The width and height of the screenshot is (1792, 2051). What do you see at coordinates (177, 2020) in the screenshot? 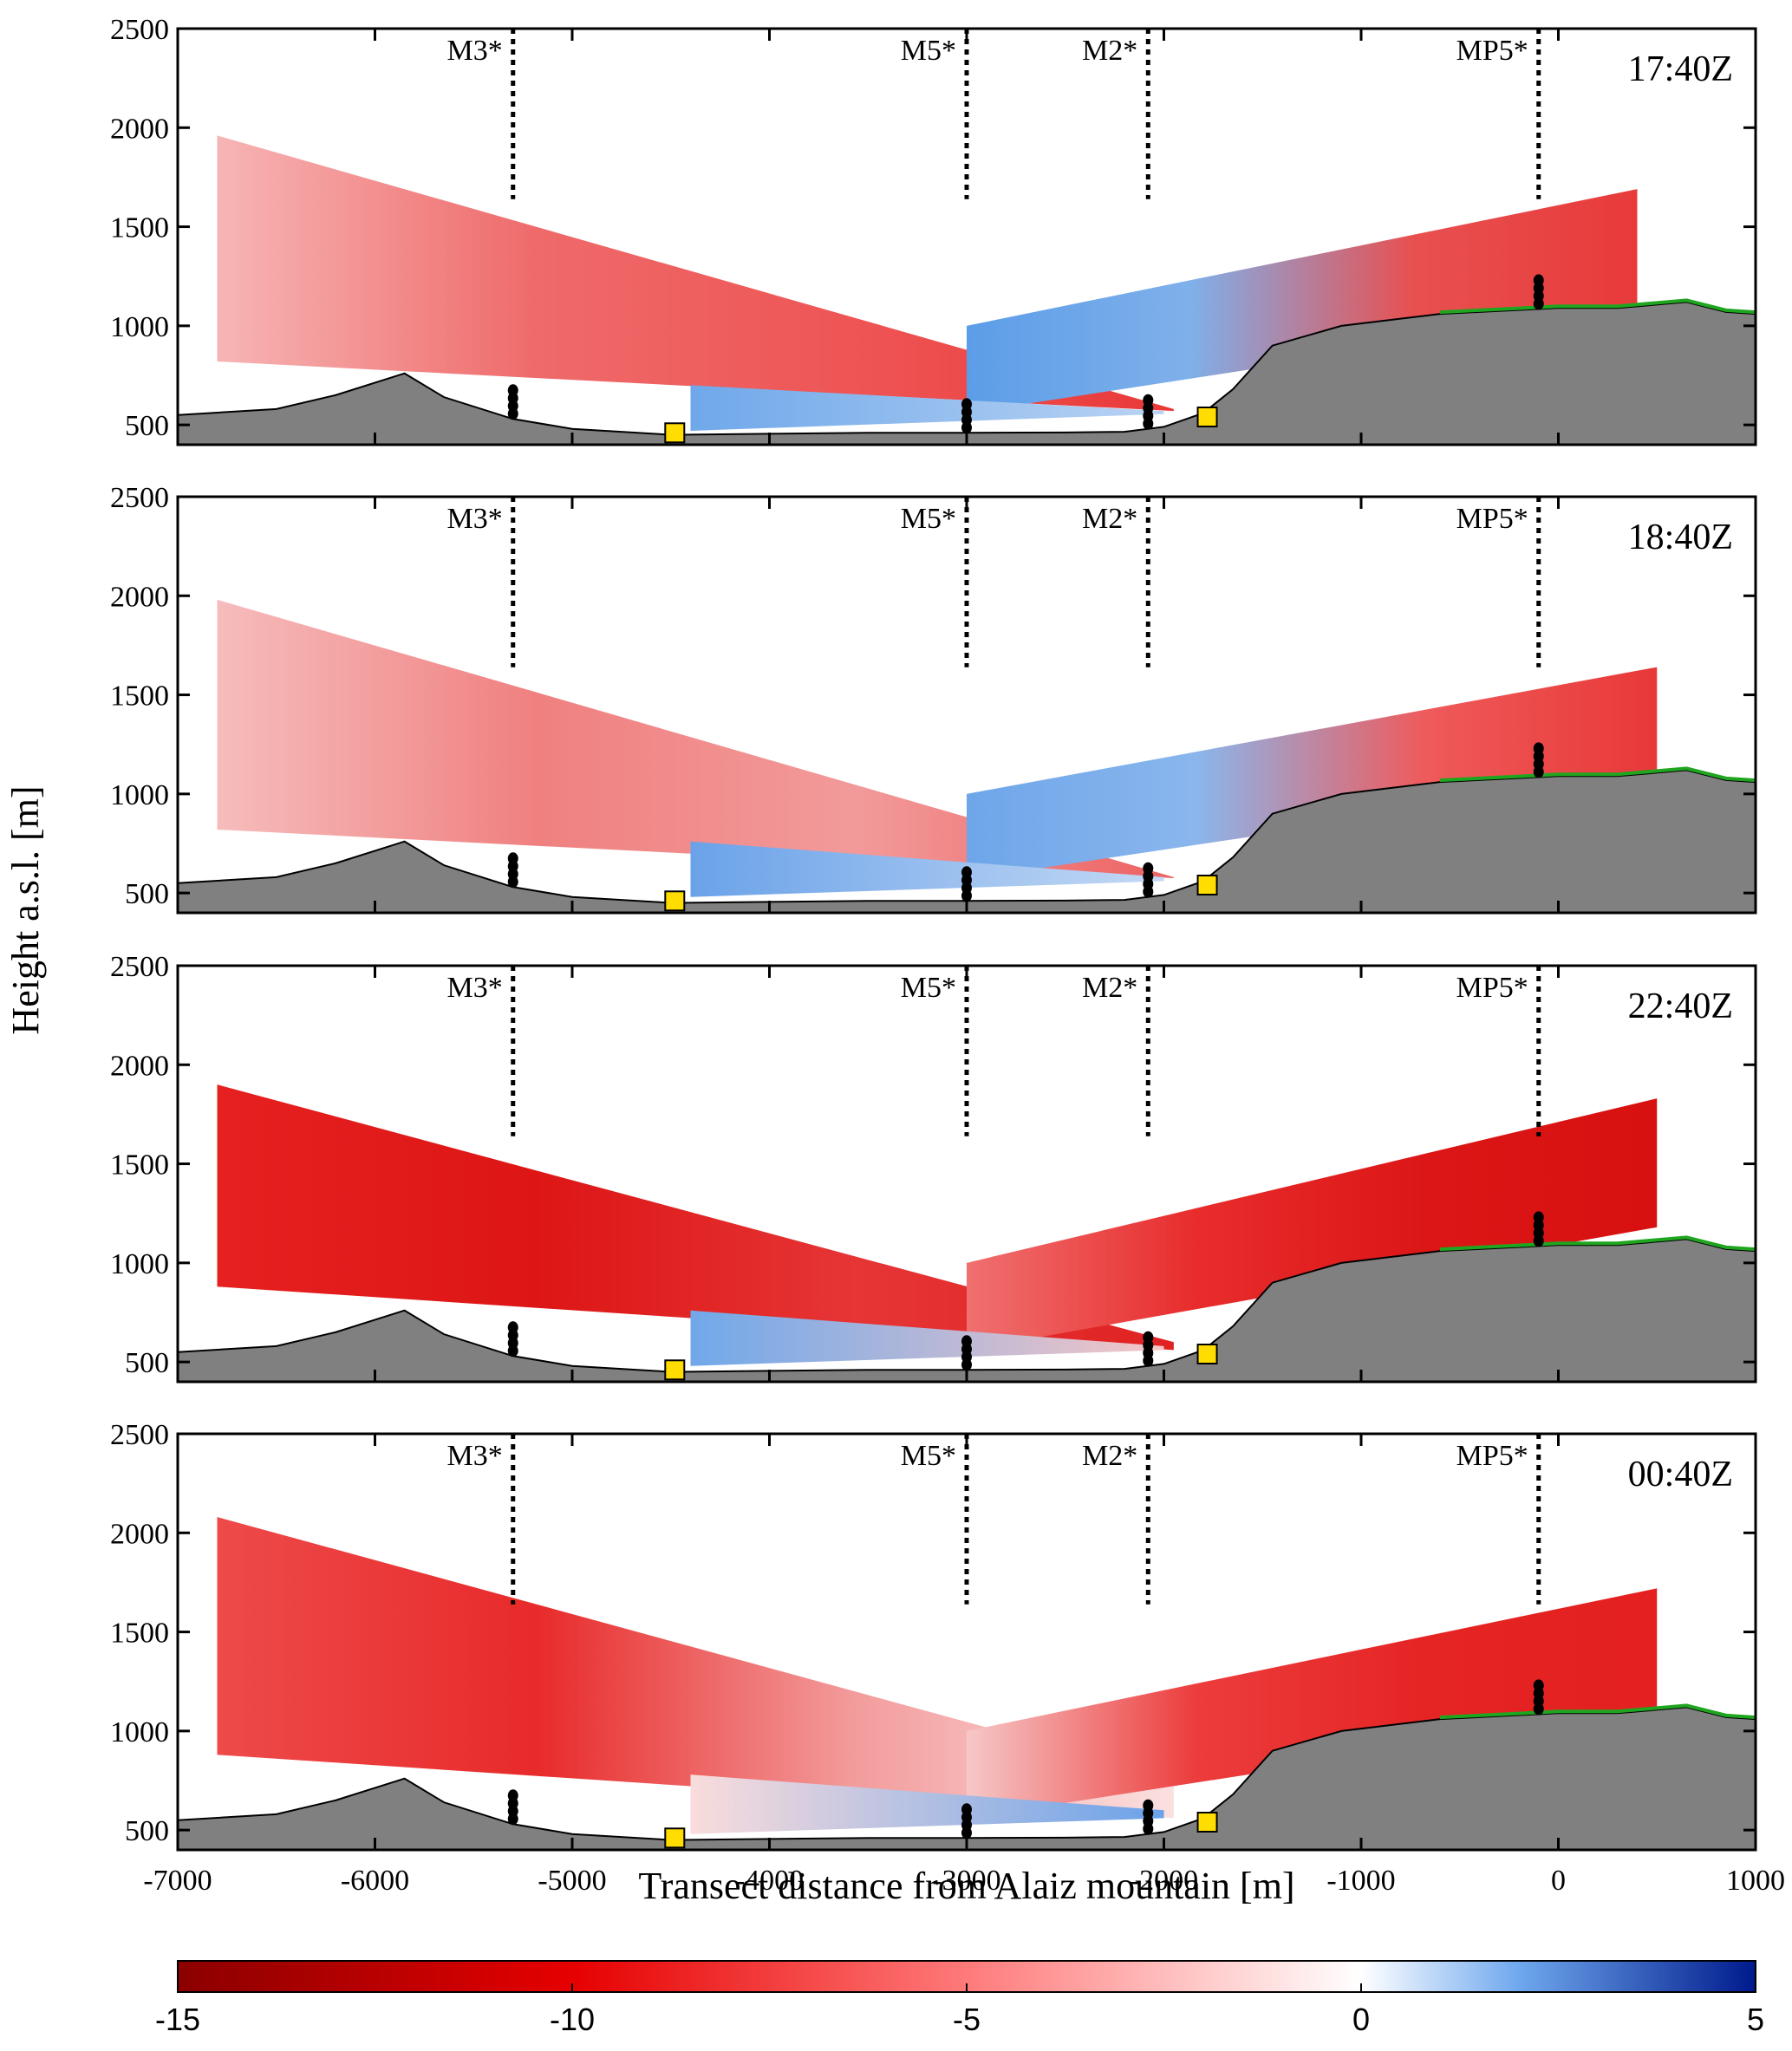
I see `colorbar-tick-label: -15` at bounding box center [177, 2020].